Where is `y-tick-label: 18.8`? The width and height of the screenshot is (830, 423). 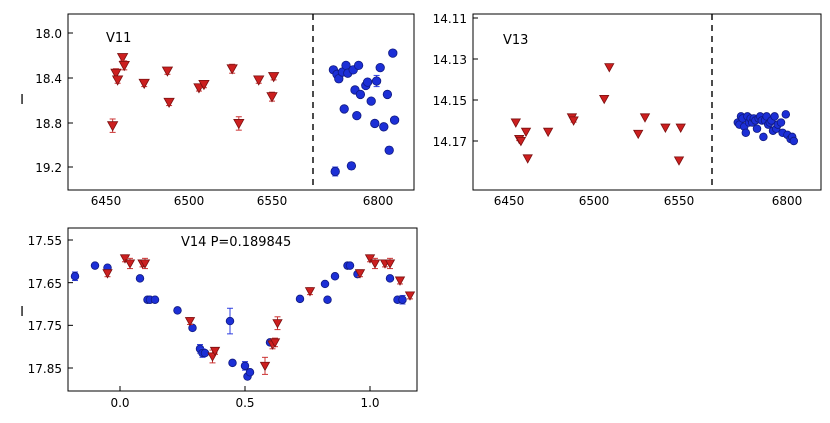 y-tick-label: 18.8 is located at coordinates (48, 124).